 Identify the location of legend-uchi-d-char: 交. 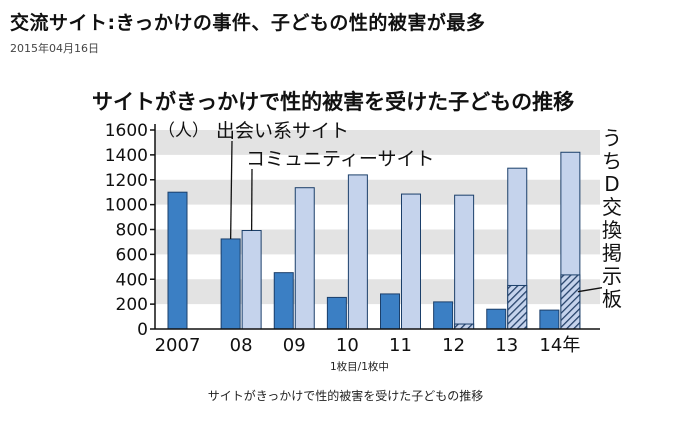
(612, 207).